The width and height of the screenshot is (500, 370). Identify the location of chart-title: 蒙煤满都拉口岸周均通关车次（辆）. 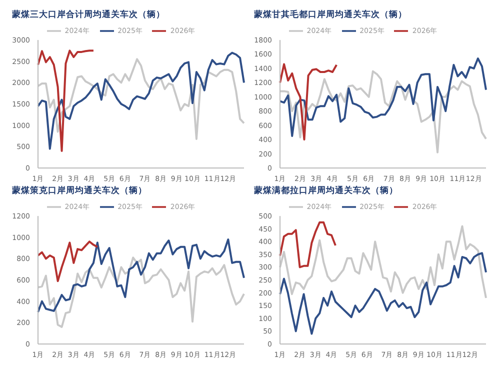
(326, 191).